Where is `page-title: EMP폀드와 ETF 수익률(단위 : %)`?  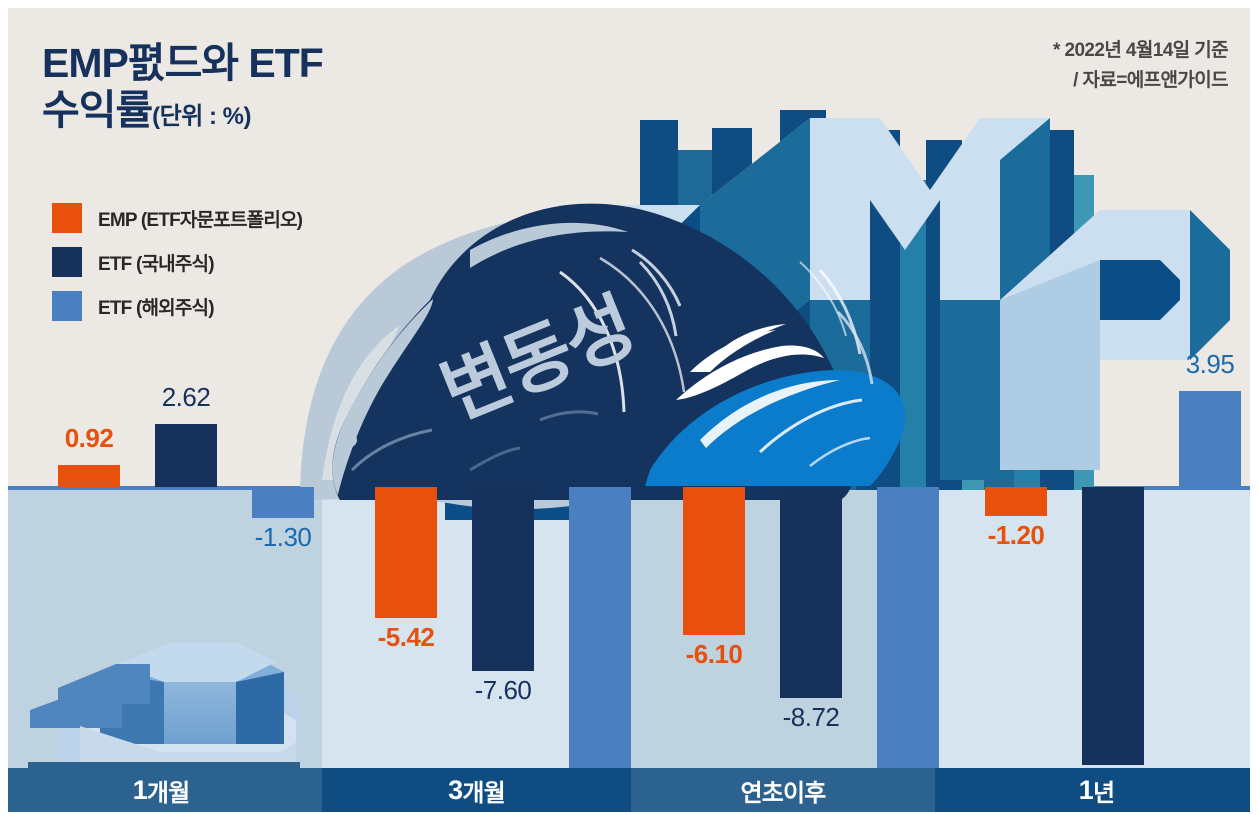 page-title: EMP폀드와 ETF 수익률(단위 : %) is located at coordinates (302, 90).